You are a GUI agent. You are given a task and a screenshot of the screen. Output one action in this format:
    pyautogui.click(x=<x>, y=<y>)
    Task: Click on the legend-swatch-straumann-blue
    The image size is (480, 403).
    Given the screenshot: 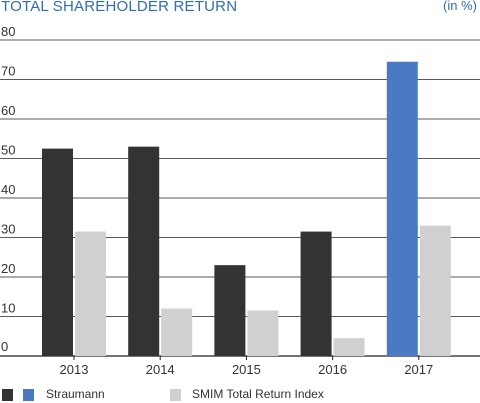 What is the action you would take?
    pyautogui.click(x=28, y=395)
    